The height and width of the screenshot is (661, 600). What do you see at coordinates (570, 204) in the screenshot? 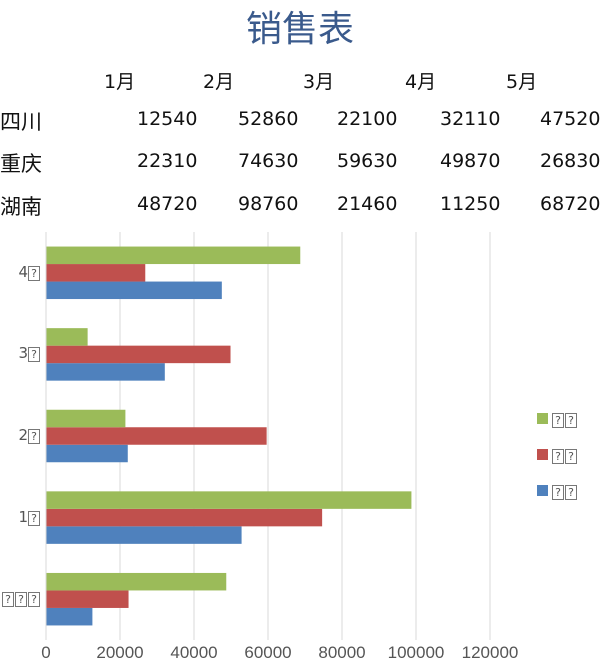
I see `table-cell: 68720` at bounding box center [570, 204].